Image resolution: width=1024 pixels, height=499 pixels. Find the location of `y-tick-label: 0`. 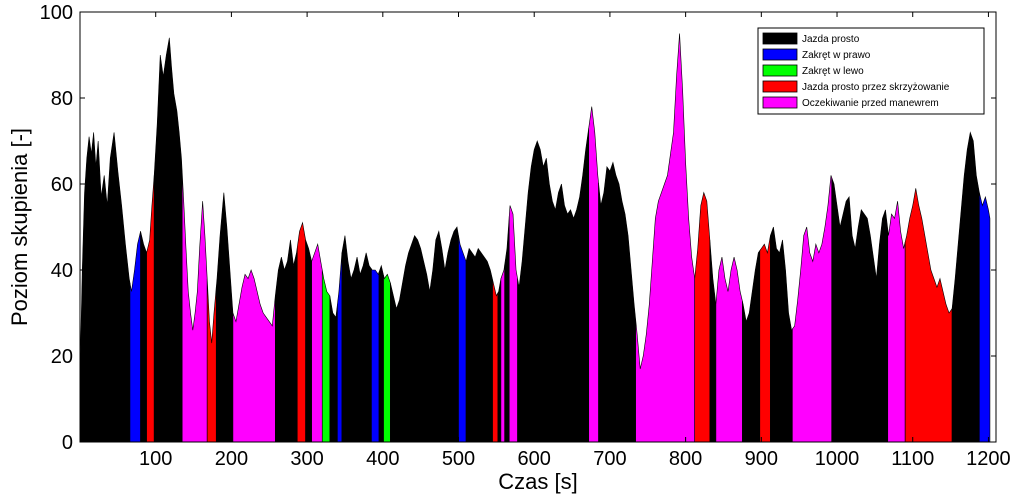

y-tick-label: 0 is located at coordinates (67, 443).